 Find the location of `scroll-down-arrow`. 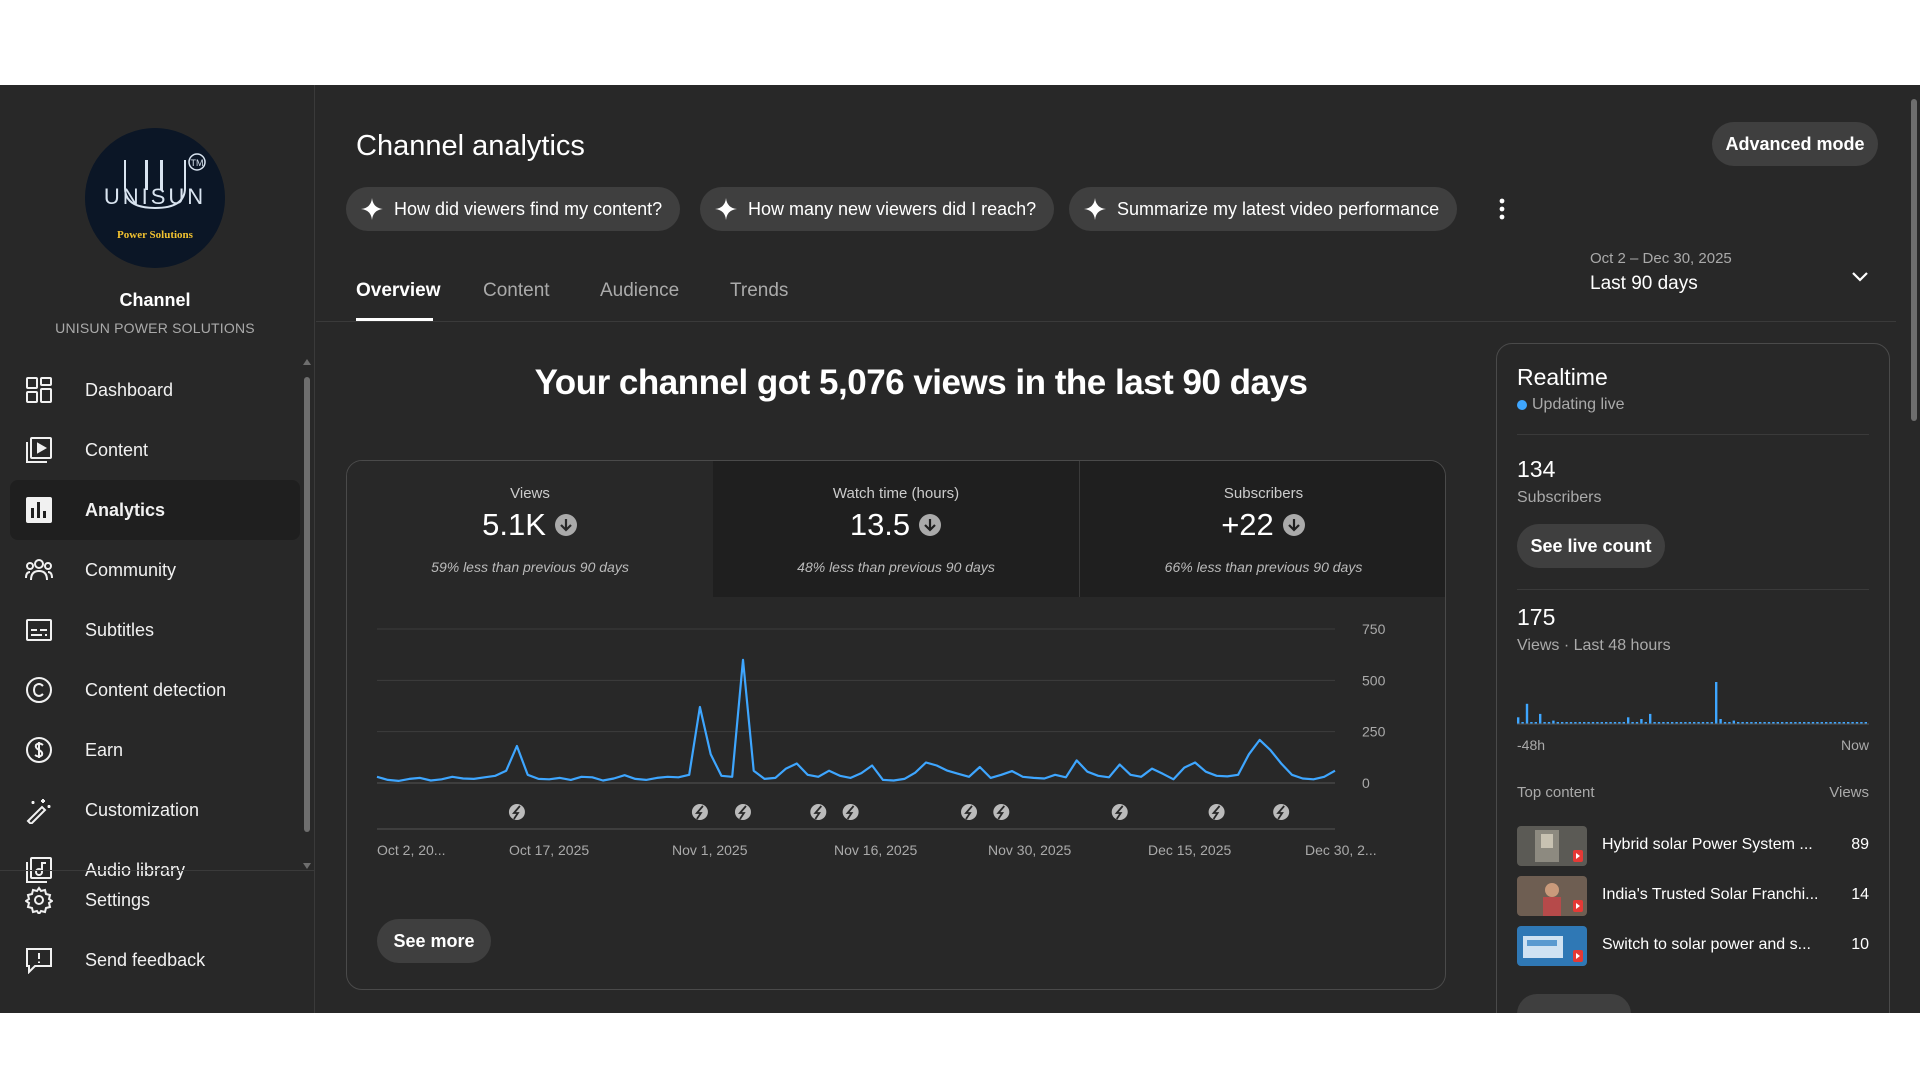

scroll-down-arrow is located at coordinates (307, 866).